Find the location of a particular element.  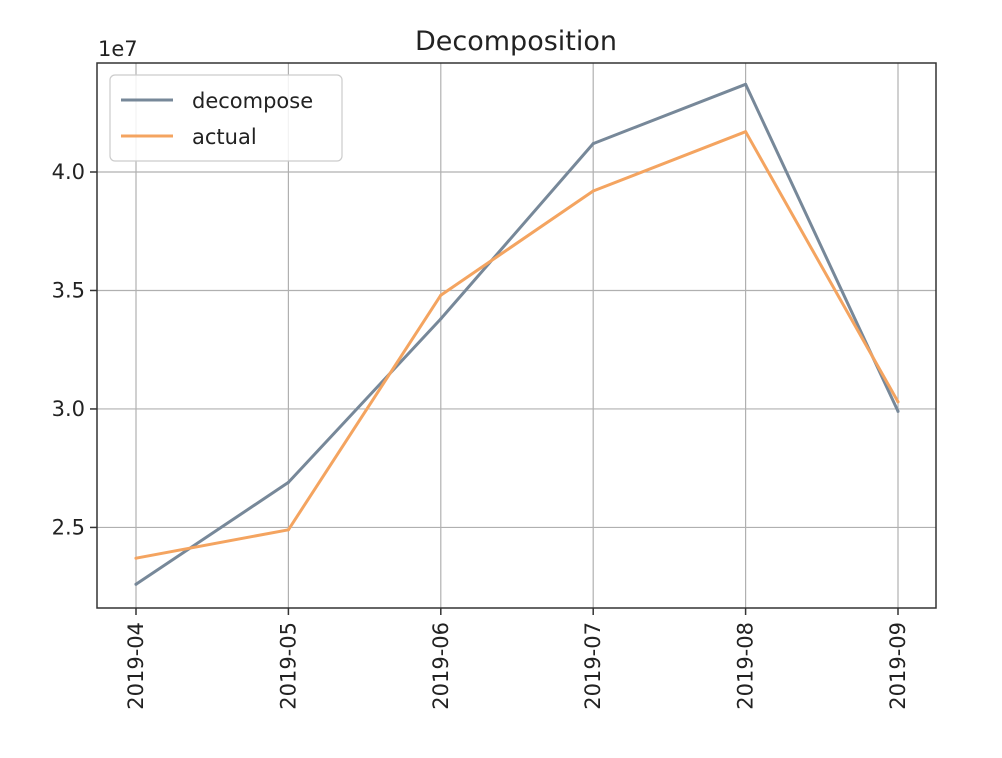

y-tick-label: 2.5 is located at coordinates (68, 527).